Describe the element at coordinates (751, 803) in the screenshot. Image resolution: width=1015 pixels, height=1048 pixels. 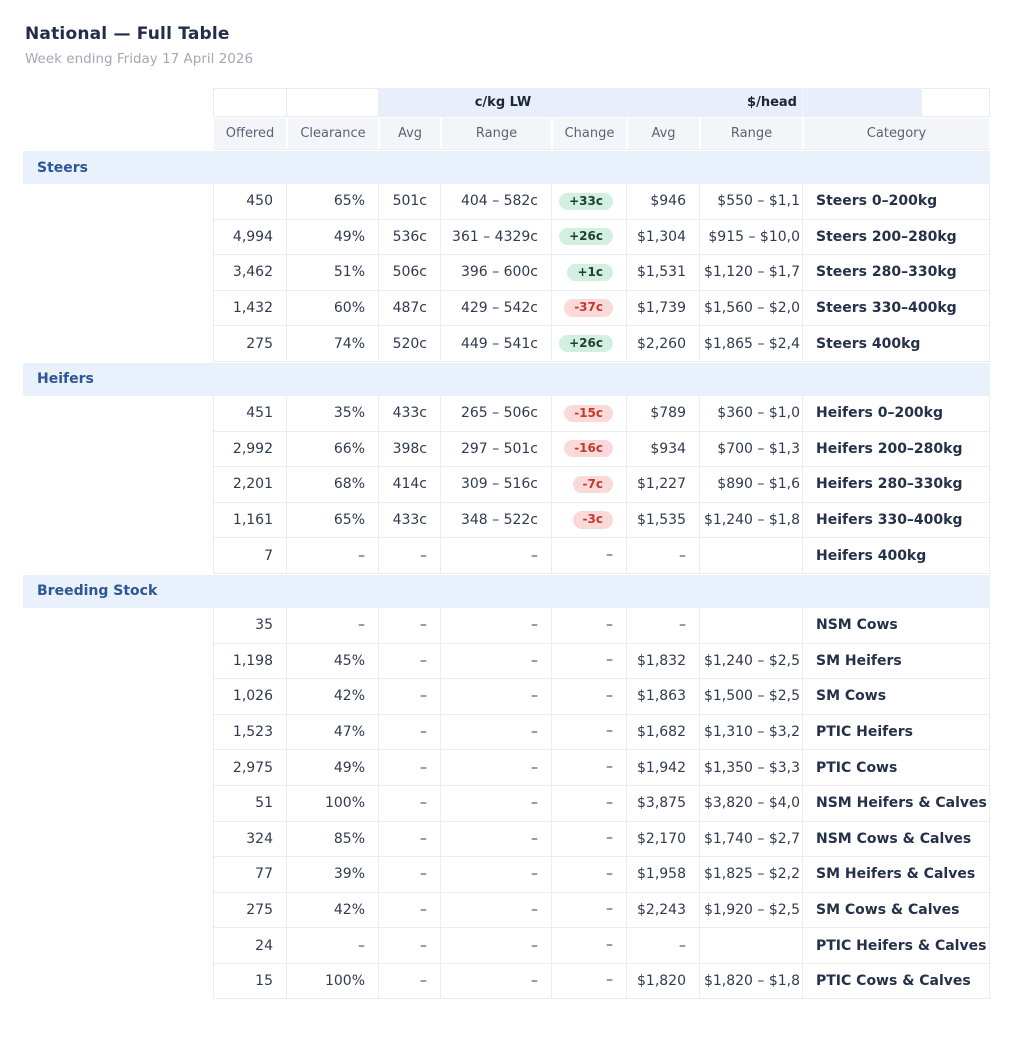
I see `range-head-cell: $3,820 – $4,0` at that location.